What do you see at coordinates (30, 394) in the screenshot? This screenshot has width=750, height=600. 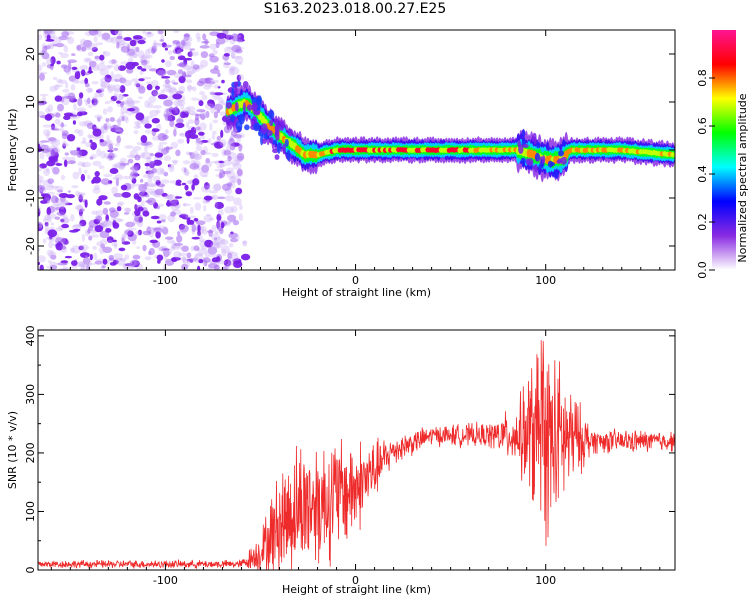 I see `snr-y-tick-label: 300` at bounding box center [30, 394].